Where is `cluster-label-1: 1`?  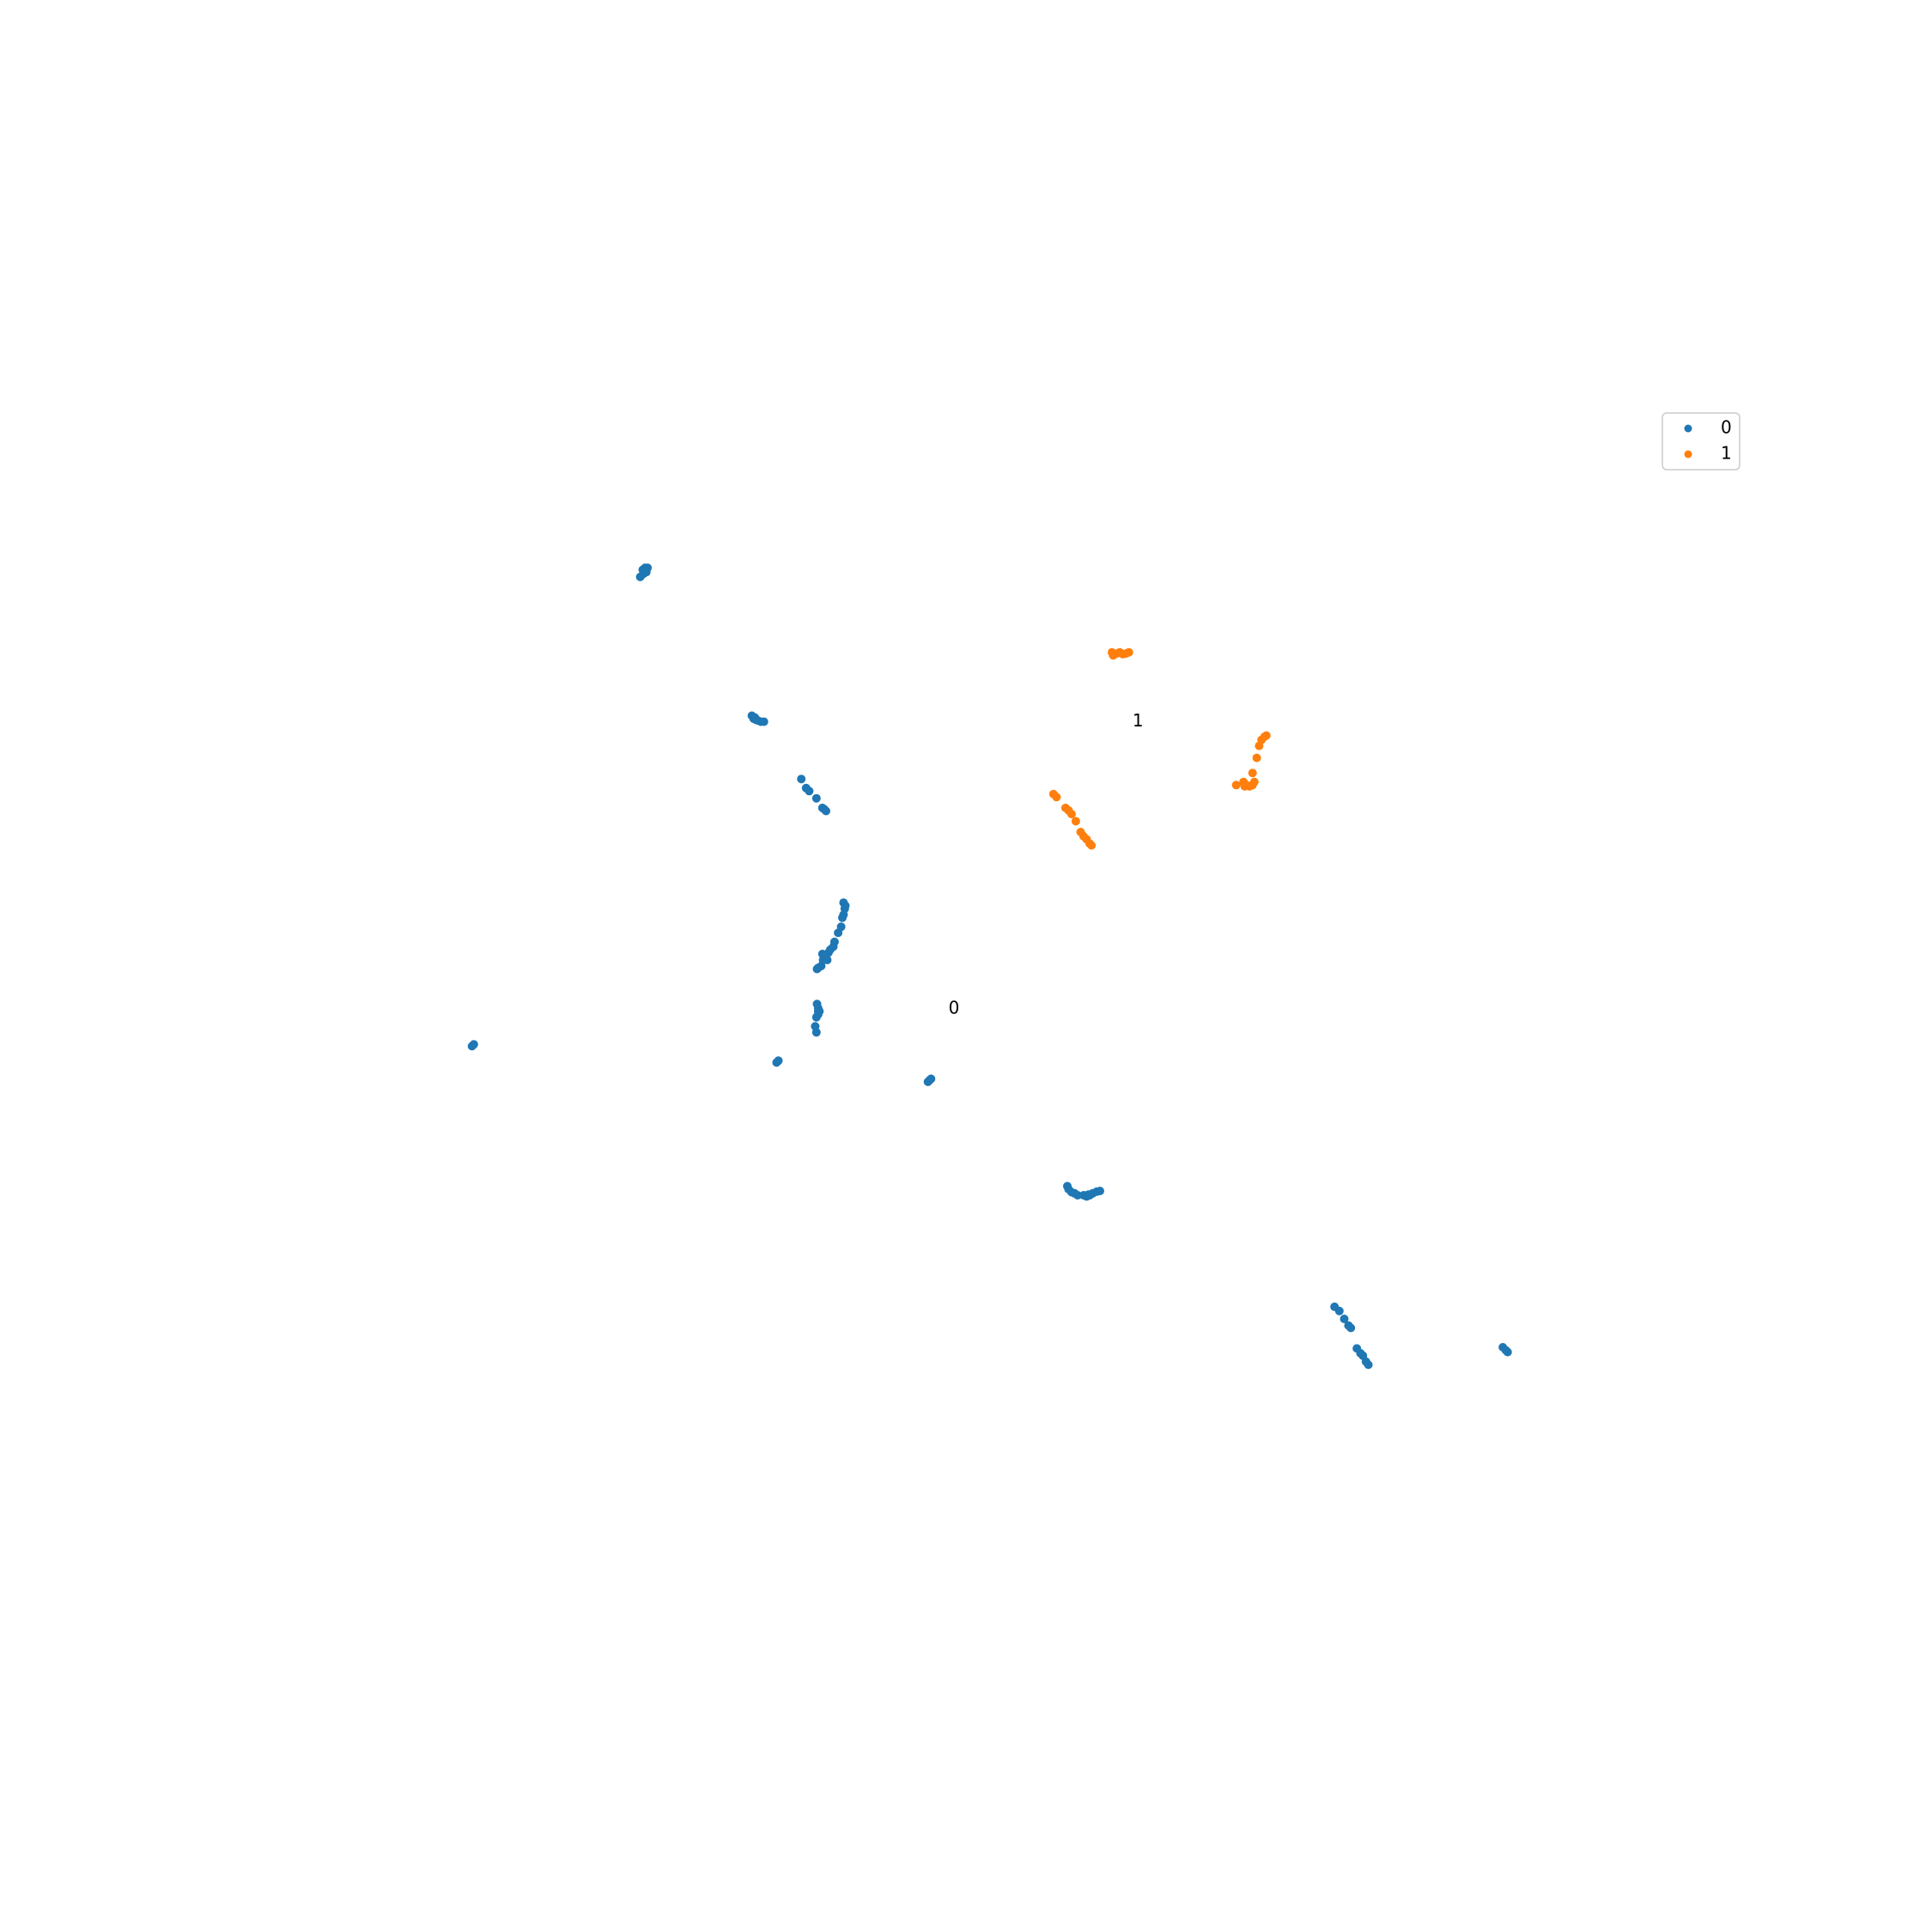 cluster-label-1: 1 is located at coordinates (1138, 720).